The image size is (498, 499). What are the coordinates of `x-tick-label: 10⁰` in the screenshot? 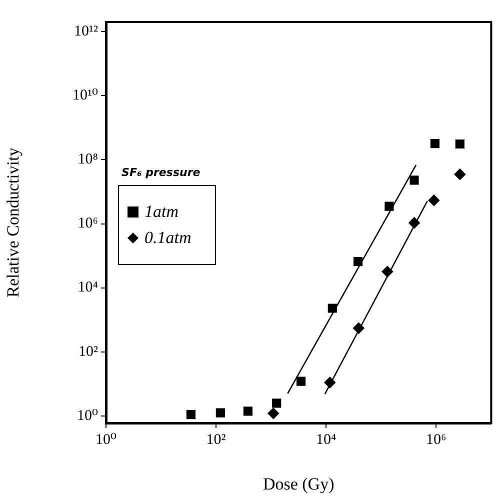 It's located at (106, 440).